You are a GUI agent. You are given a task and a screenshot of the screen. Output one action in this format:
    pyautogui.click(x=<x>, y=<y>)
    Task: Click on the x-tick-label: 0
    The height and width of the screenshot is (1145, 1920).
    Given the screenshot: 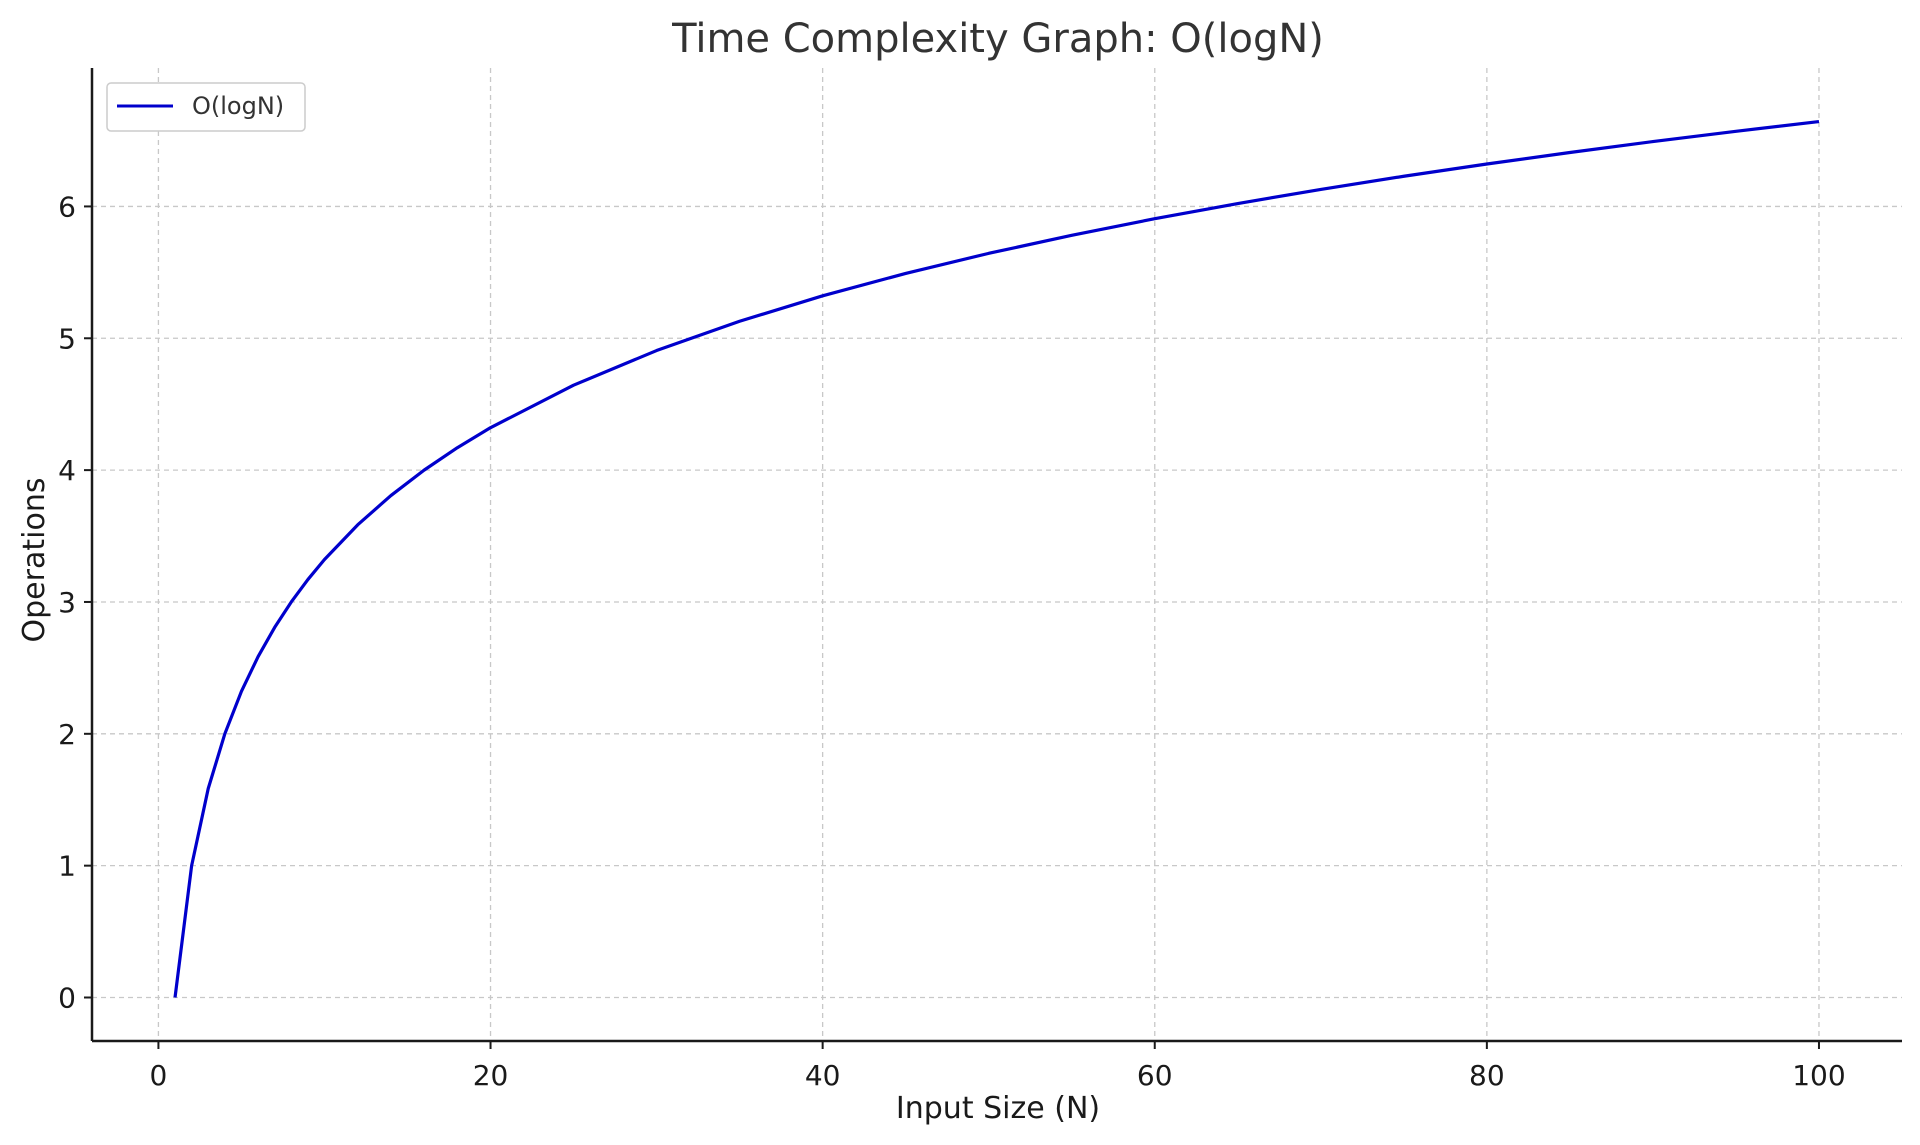 What is the action you would take?
    pyautogui.click(x=159, y=1075)
    